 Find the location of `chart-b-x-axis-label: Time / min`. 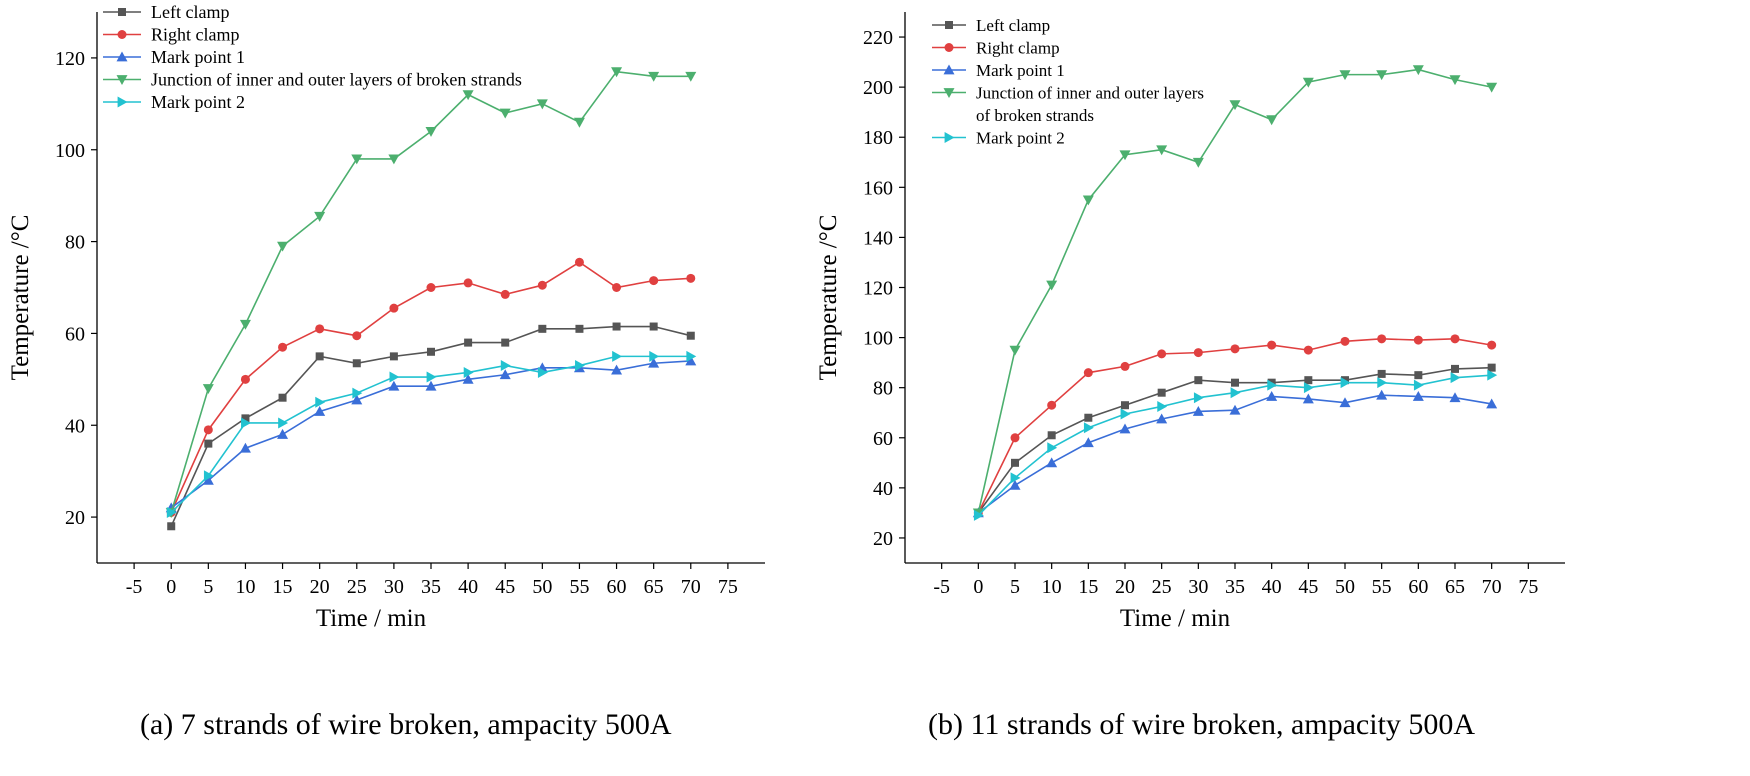

chart-b-x-axis-label: Time / min is located at coordinates (1175, 618).